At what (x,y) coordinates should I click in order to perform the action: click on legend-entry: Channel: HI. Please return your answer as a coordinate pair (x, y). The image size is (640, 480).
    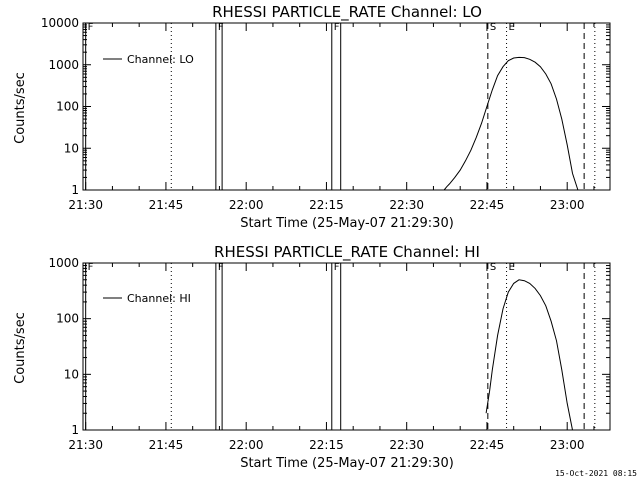
    Looking at the image, I should click on (159, 298).